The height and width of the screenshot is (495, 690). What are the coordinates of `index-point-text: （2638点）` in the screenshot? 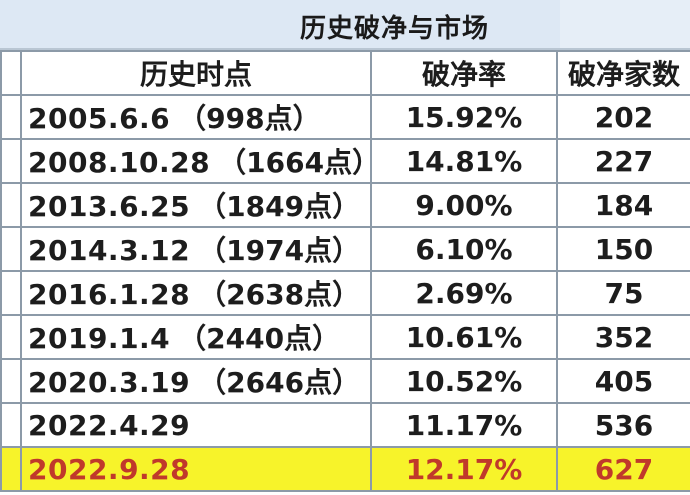 It's located at (279, 294).